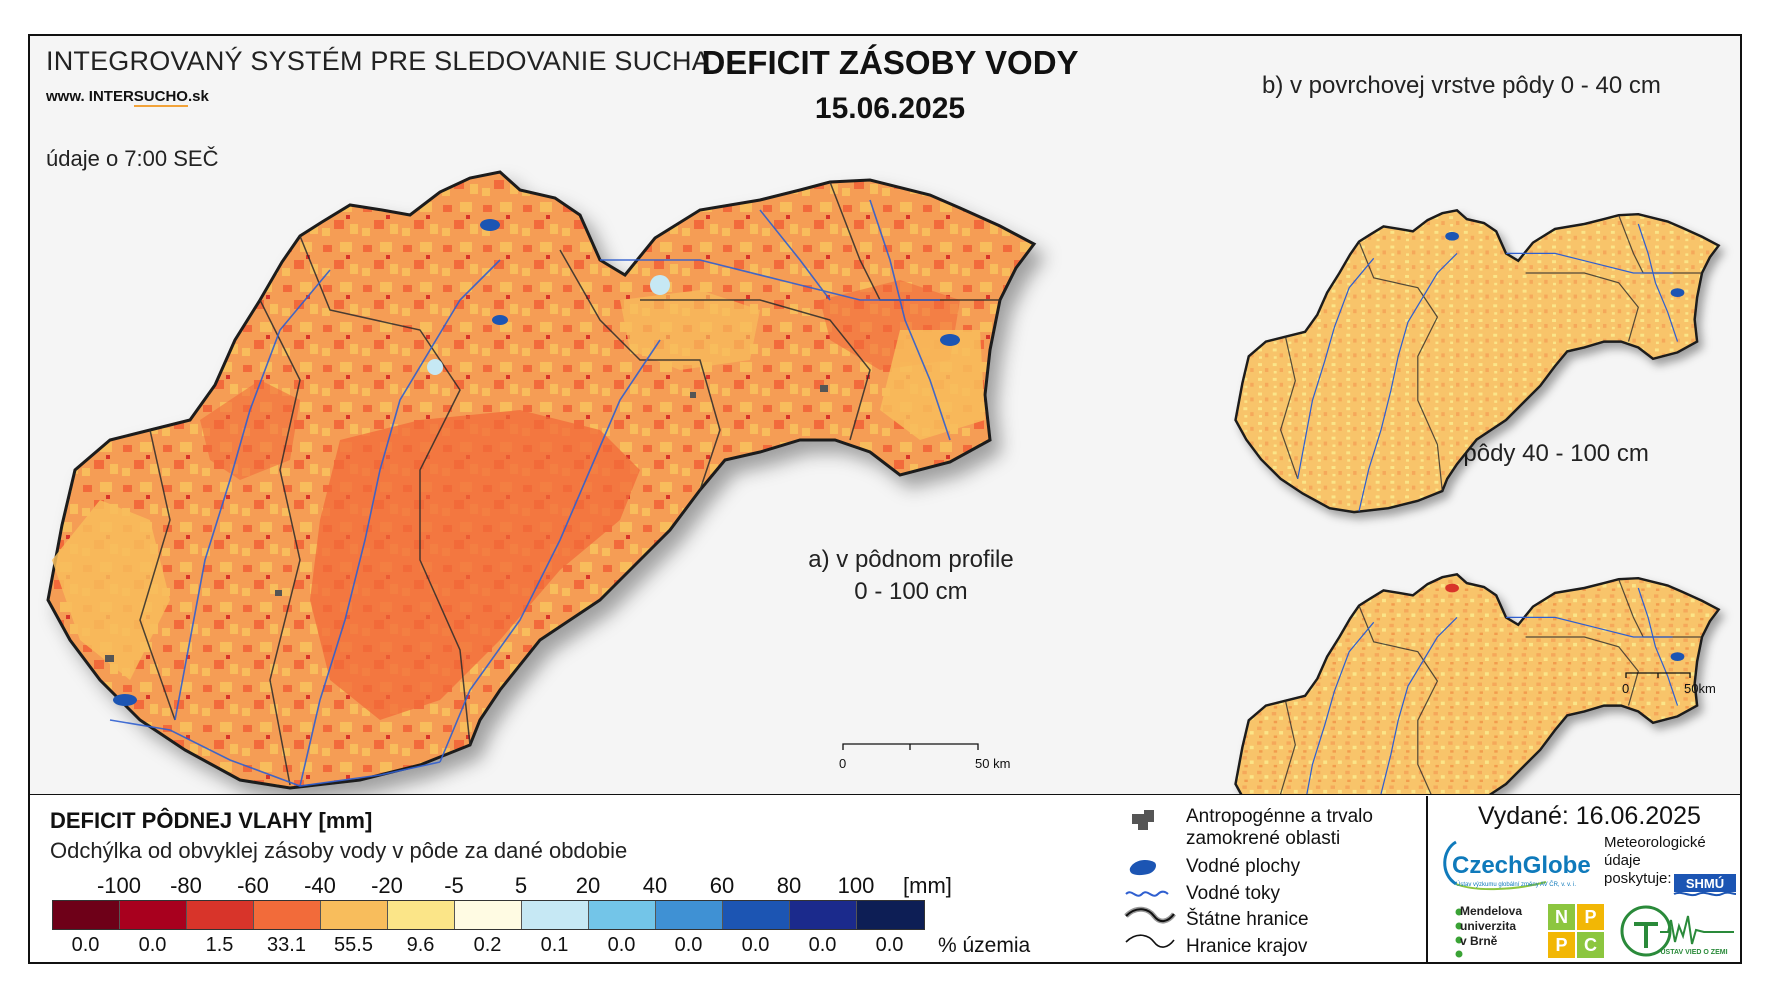  Describe the element at coordinates (320, 885) in the screenshot. I see `legend-tick: -40` at that location.